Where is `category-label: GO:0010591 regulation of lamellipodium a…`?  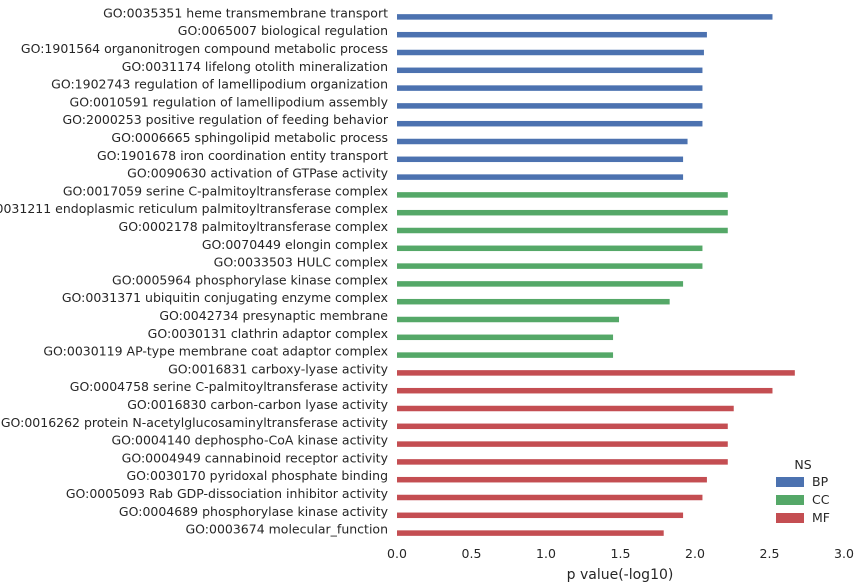 category-label: GO:0010591 regulation of lamellipodium a… is located at coordinates (229, 101).